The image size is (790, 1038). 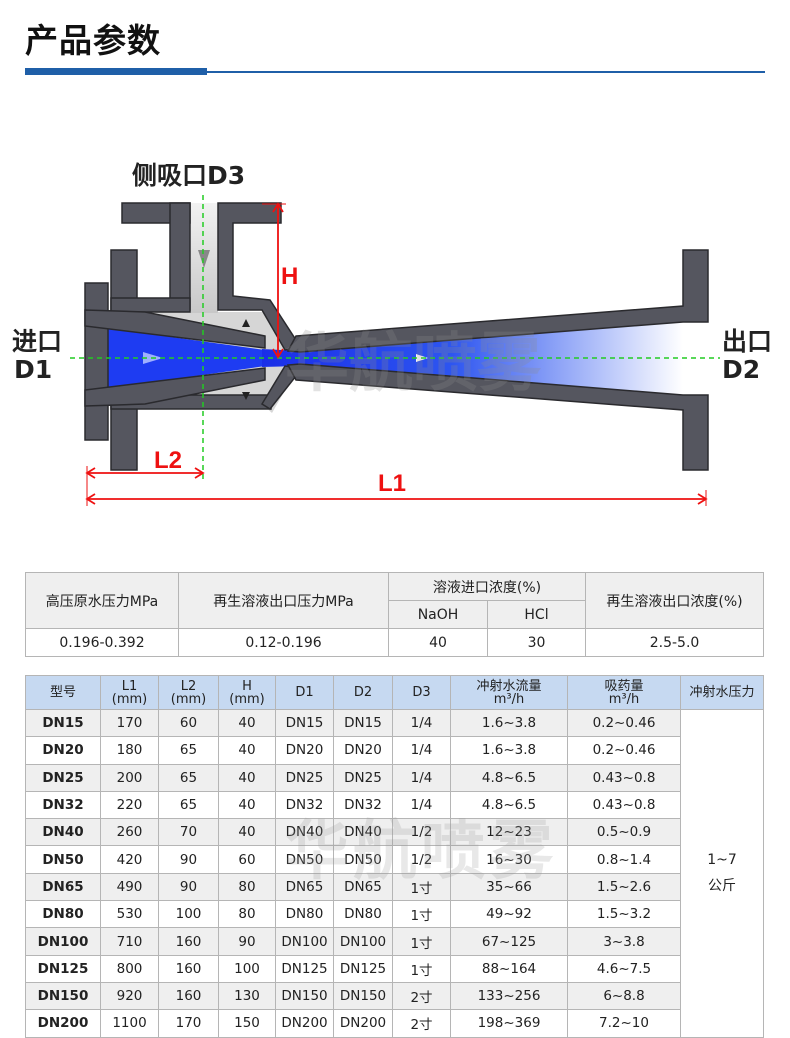 I want to click on table-cell: 800, so click(x=129, y=968).